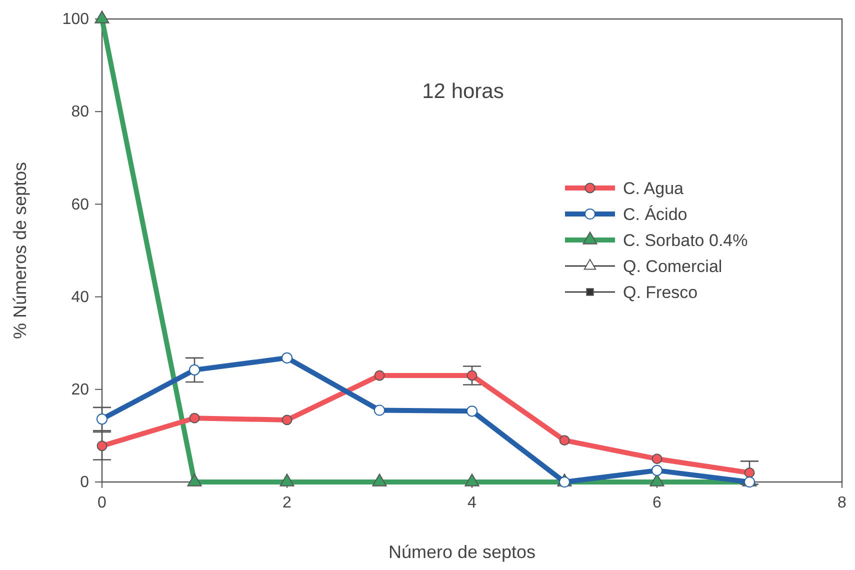 The width and height of the screenshot is (855, 570). What do you see at coordinates (80, 112) in the screenshot?
I see `y-tick-label: 80` at bounding box center [80, 112].